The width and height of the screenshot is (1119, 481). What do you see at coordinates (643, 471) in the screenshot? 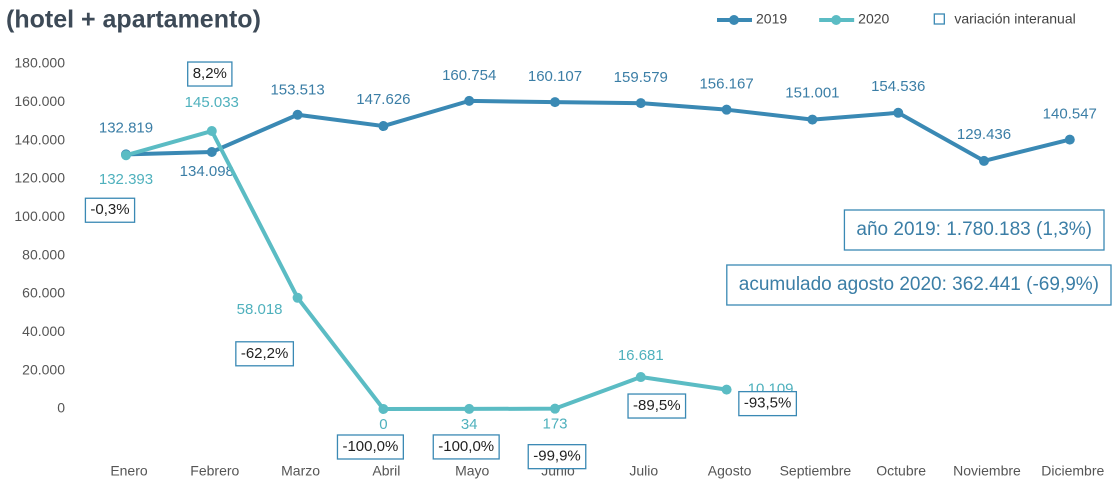
I see `x-tick-label: Julio` at bounding box center [643, 471].